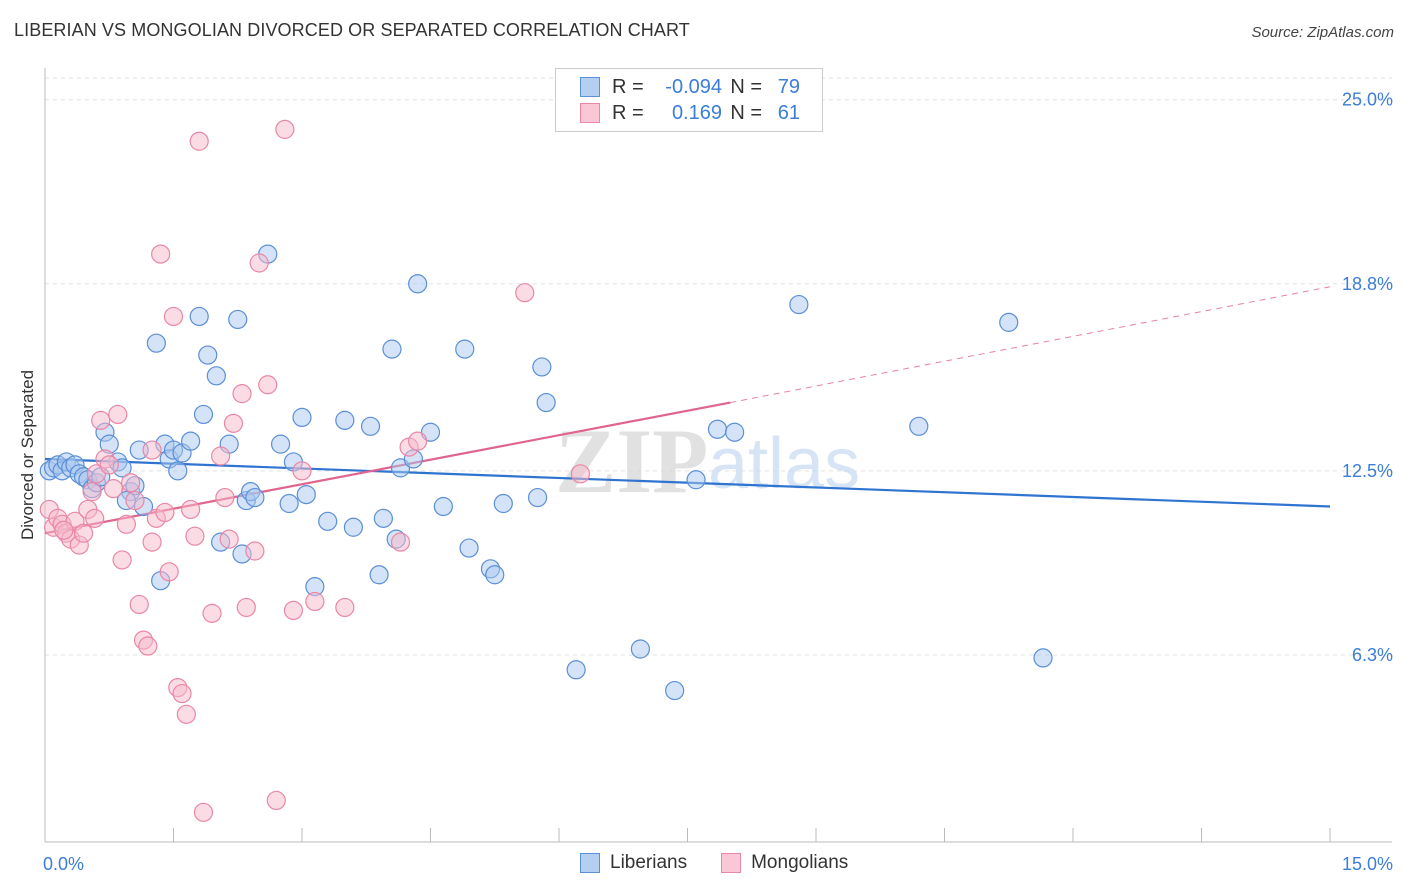 The image size is (1406, 892). Describe the element at coordinates (1367, 284) in the screenshot. I see `y-tick-label: 18.8%` at that location.